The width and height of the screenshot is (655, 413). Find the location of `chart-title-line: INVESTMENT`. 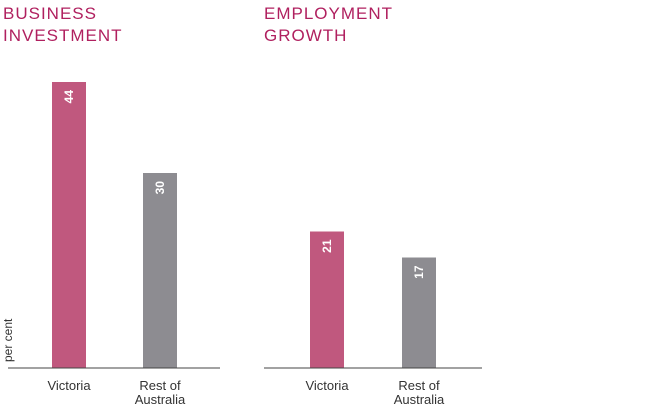

chart-title-line: INVESTMENT is located at coordinates (63, 35).